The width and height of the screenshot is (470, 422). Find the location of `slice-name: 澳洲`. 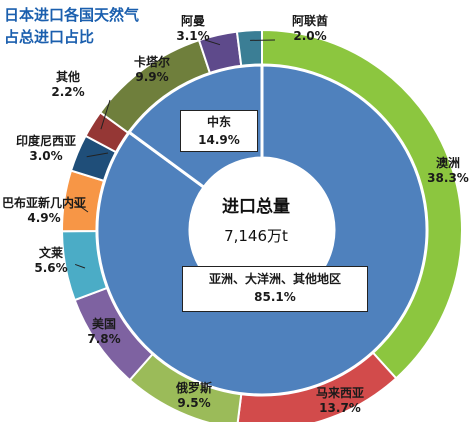

slice-name: 澳洲 is located at coordinates (448, 163).